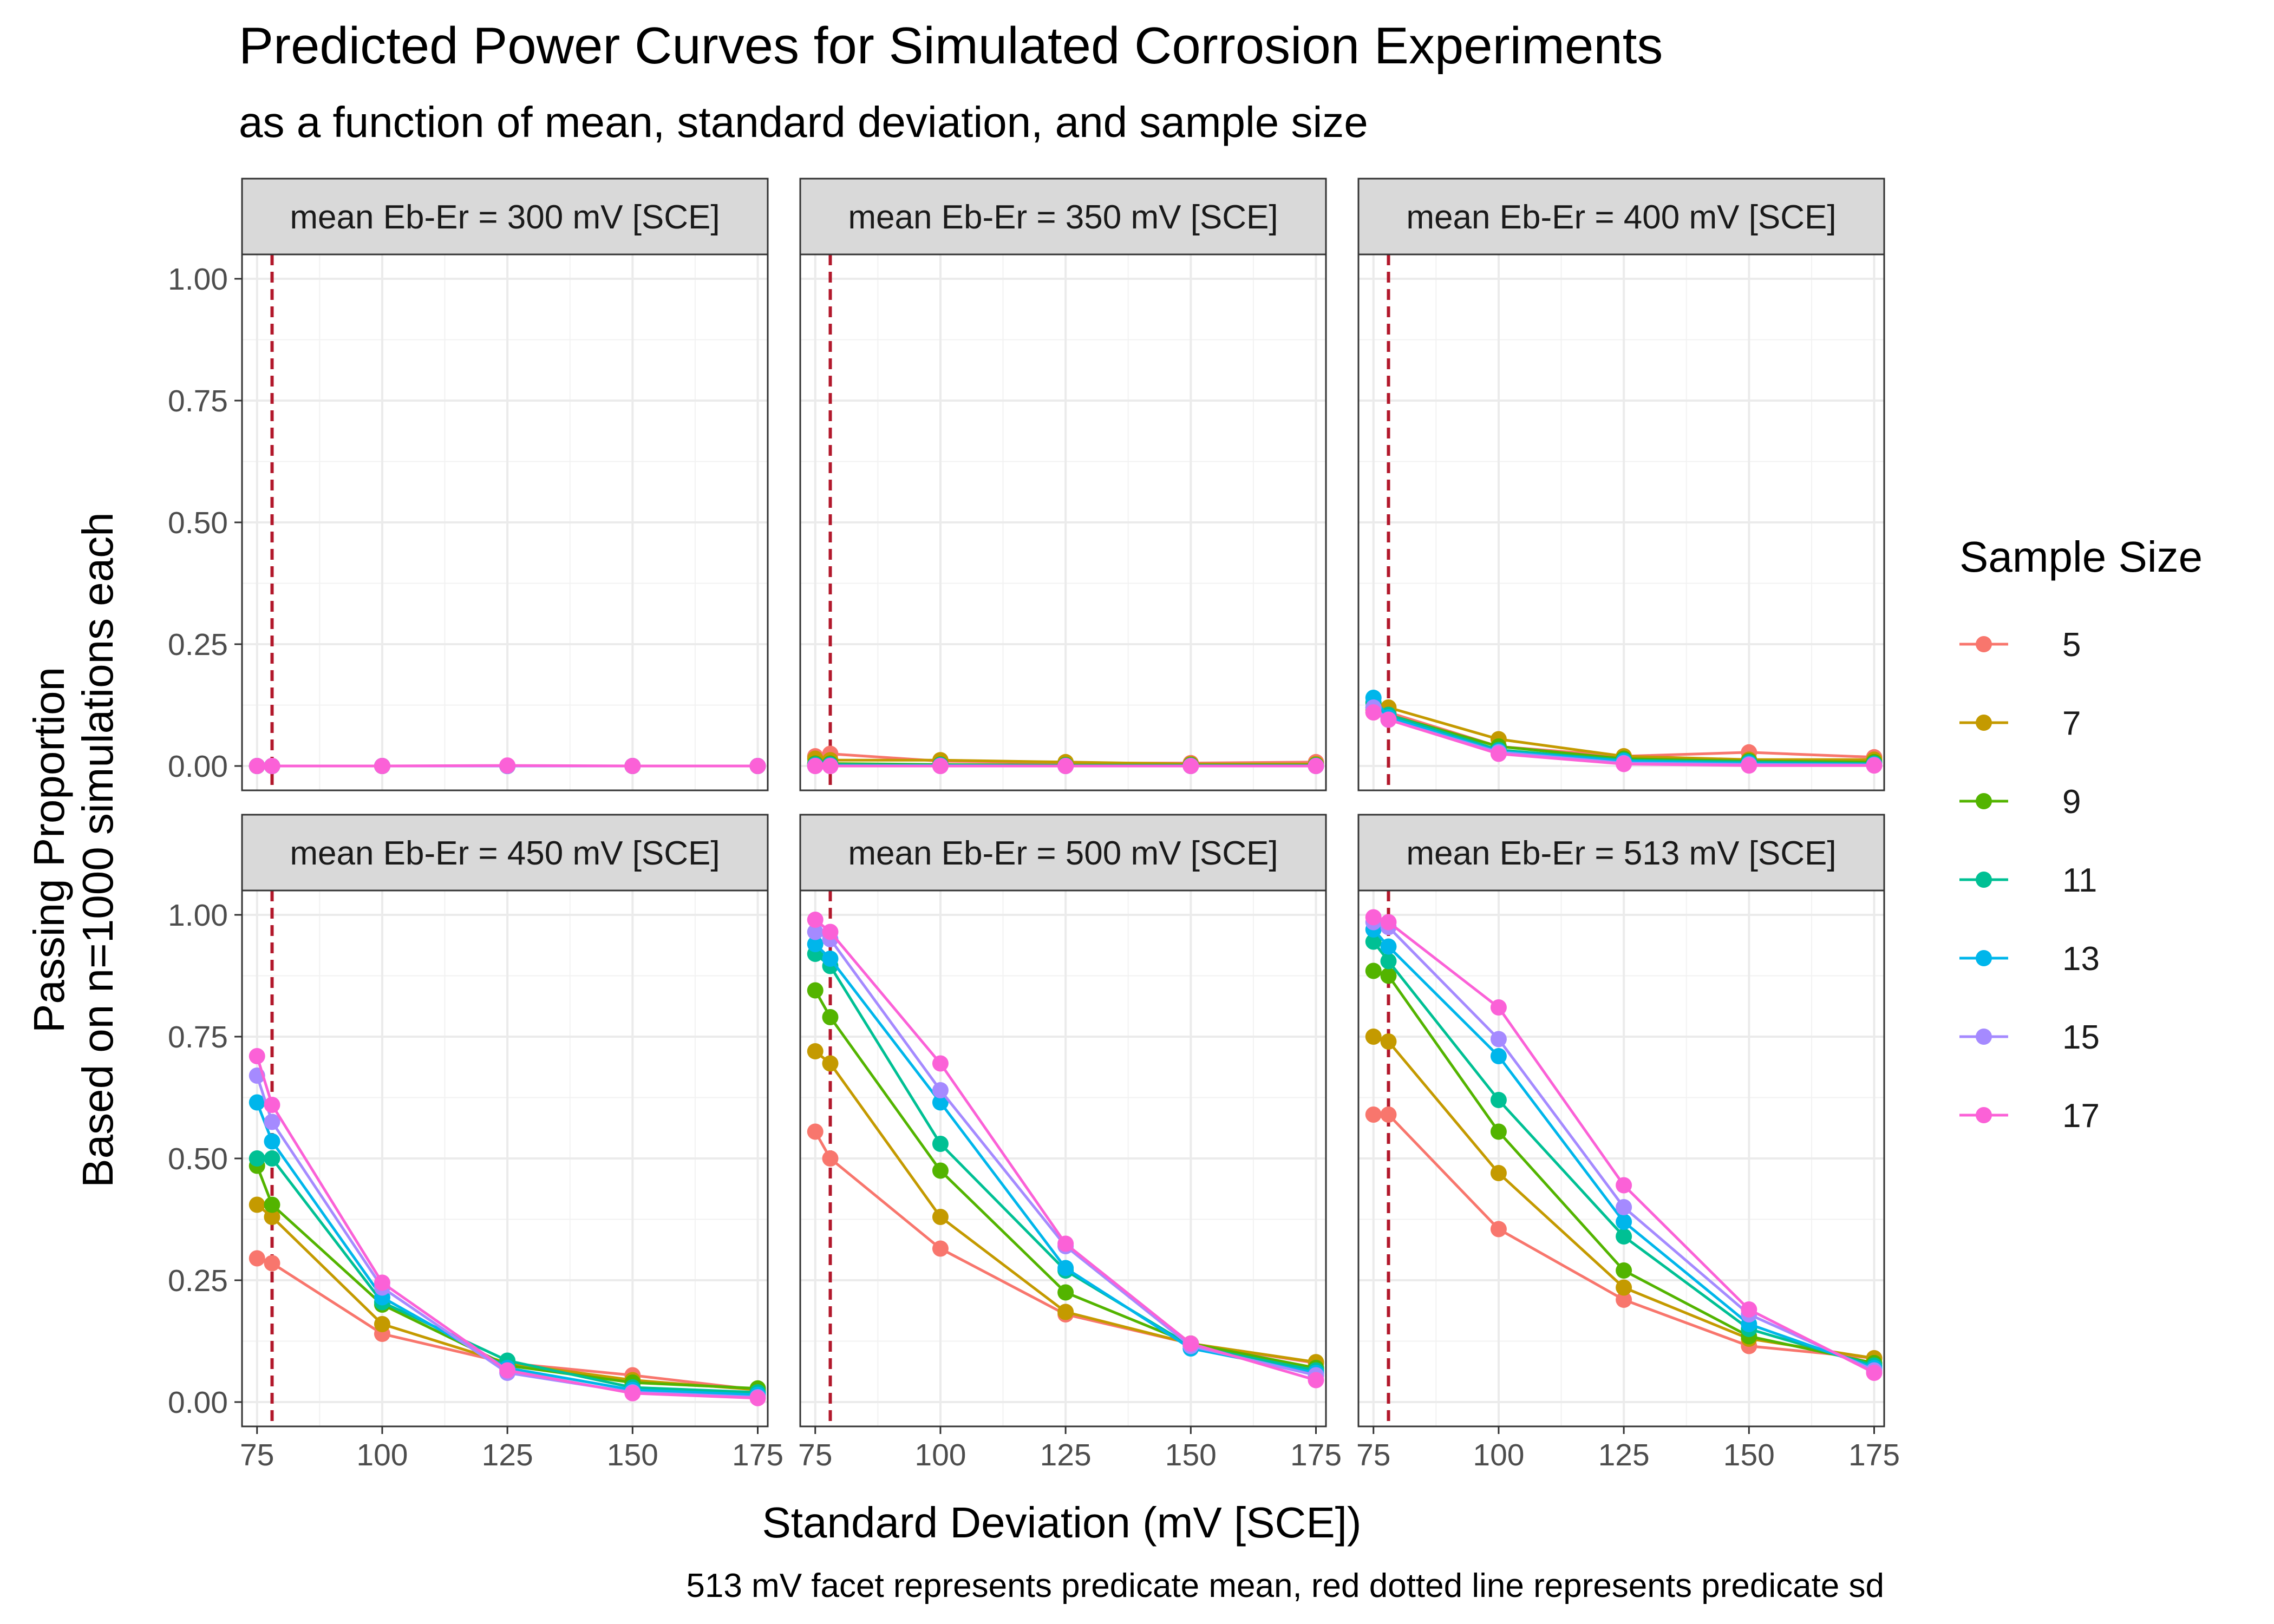 Image resolution: width=2274 pixels, height=1624 pixels. Describe the element at coordinates (2071, 802) in the screenshot. I see `legend-label: 9` at that location.